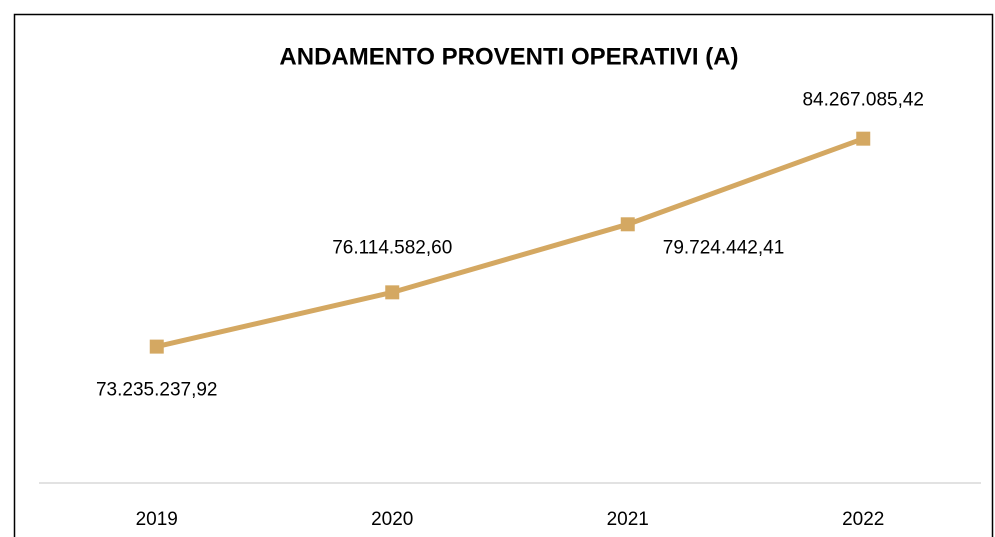 The height and width of the screenshot is (537, 995). I want to click on x-tick-label: 2022, so click(863, 519).